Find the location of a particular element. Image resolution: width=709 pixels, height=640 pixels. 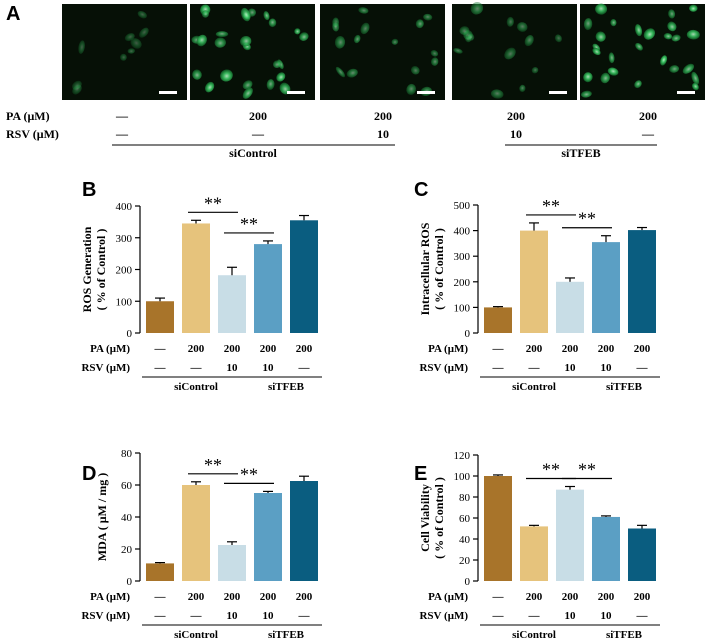

y-tick-label: 20 is located at coordinates (127, 550).